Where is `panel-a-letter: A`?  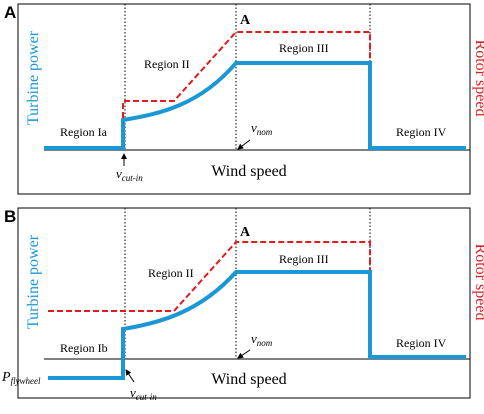 panel-a-letter: A is located at coordinates (10, 12).